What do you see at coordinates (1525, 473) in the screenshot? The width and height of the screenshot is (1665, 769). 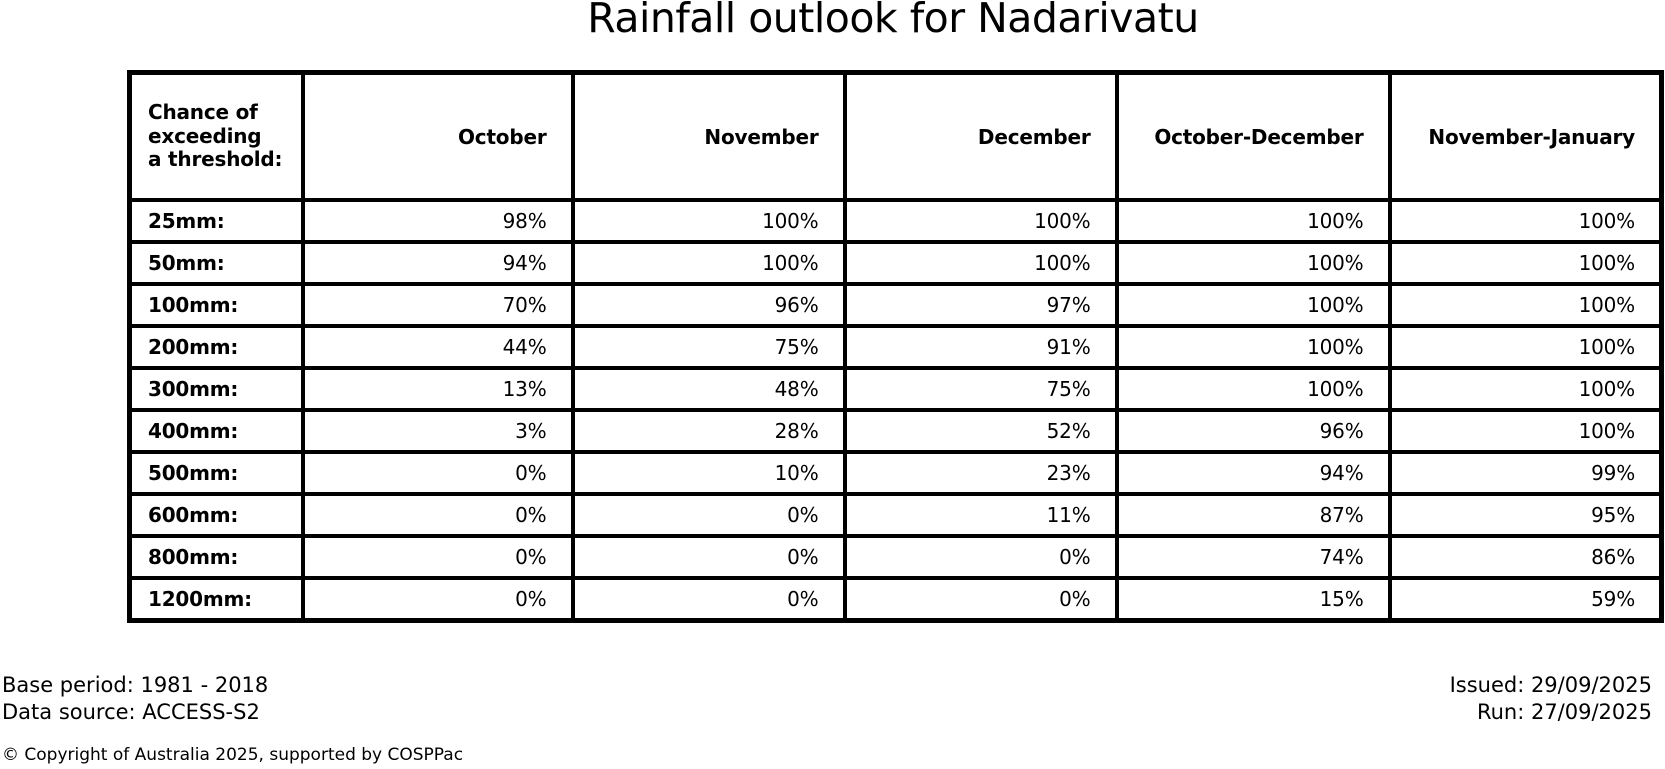 I see `probability-cell: 99%` at bounding box center [1525, 473].